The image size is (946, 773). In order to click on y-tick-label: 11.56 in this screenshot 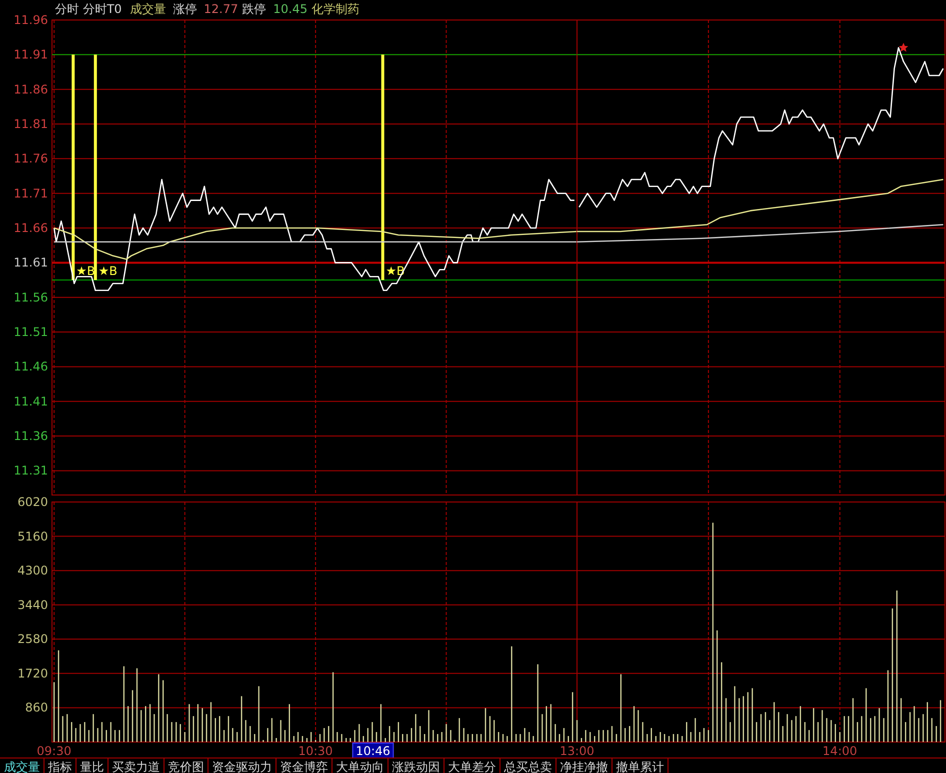, I will do `click(31, 297)`.